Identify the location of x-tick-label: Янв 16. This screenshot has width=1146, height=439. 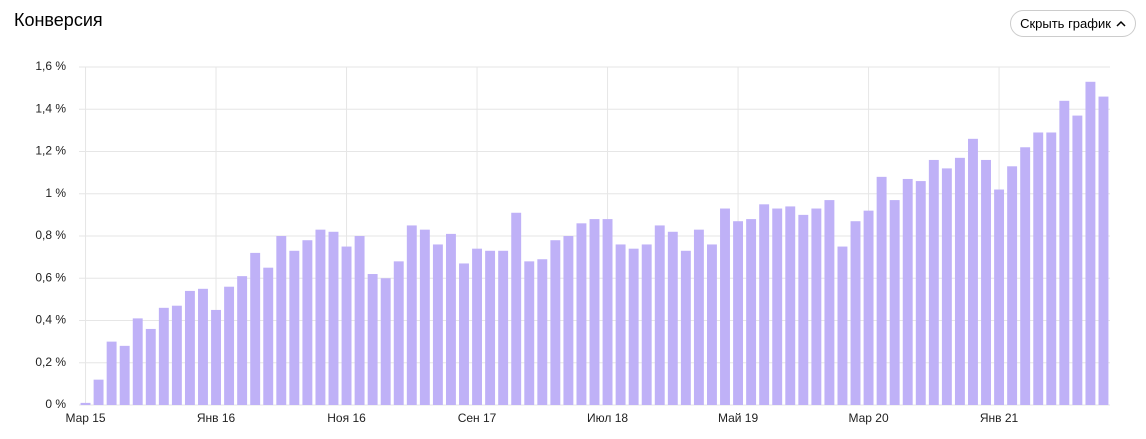
(216, 418).